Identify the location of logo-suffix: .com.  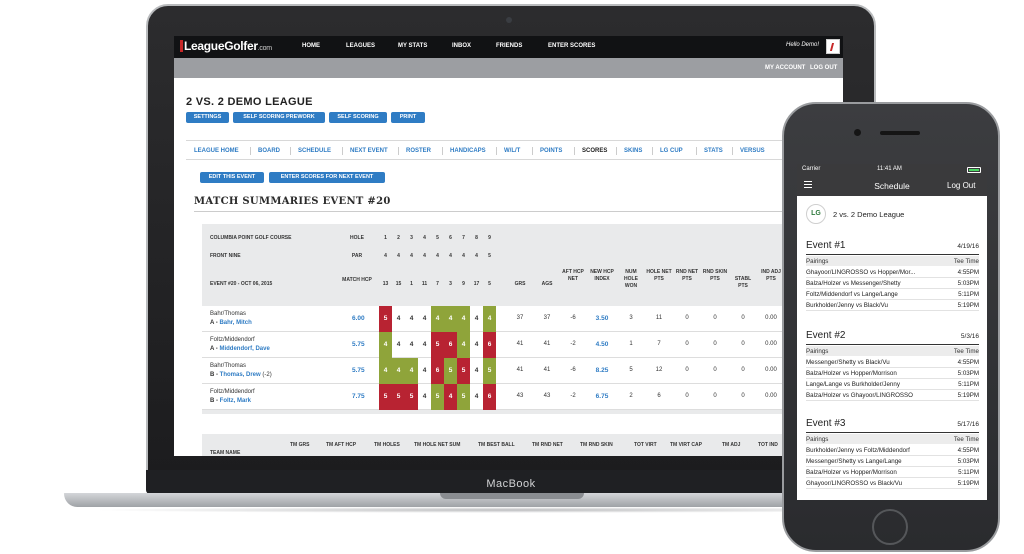
(264, 48).